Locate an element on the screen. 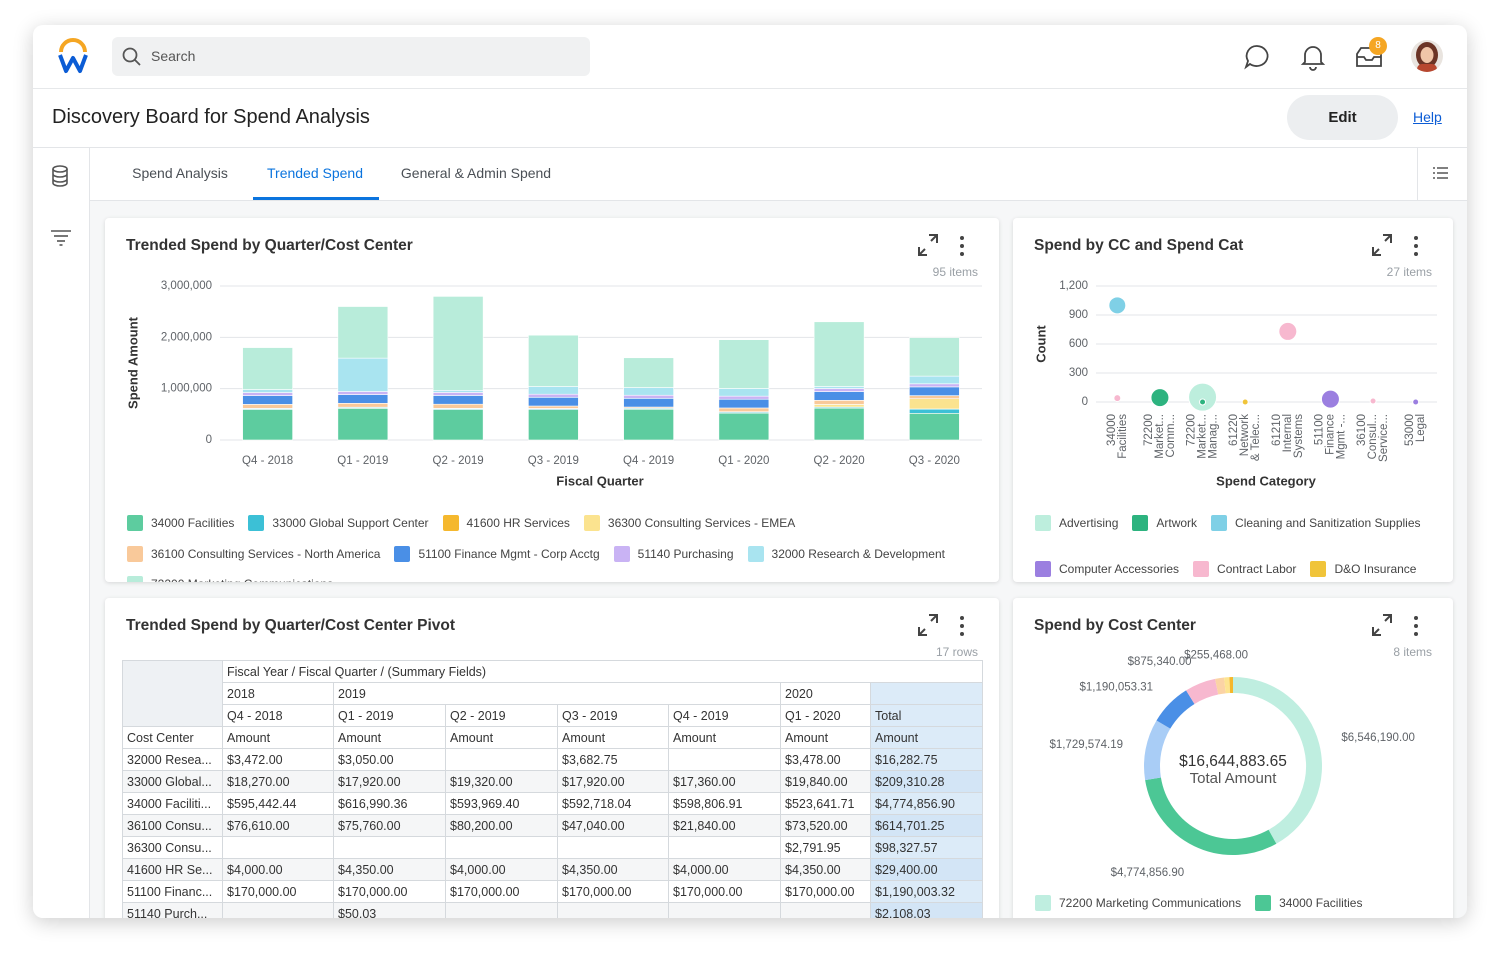  legend-item: 36300 Consulting Services - EMEA is located at coordinates (689, 523).